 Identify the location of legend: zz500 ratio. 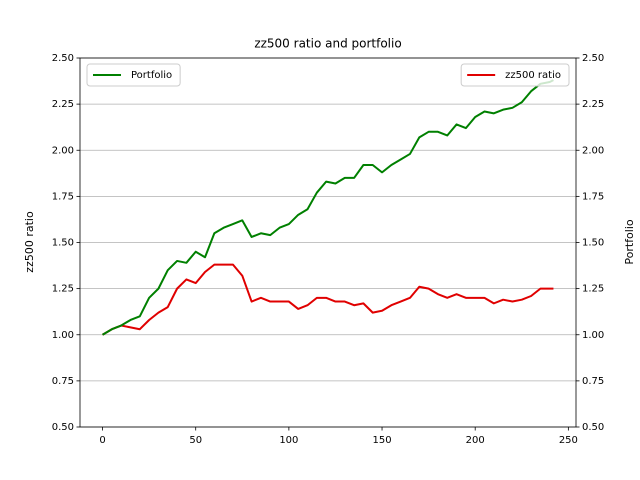
(515, 75).